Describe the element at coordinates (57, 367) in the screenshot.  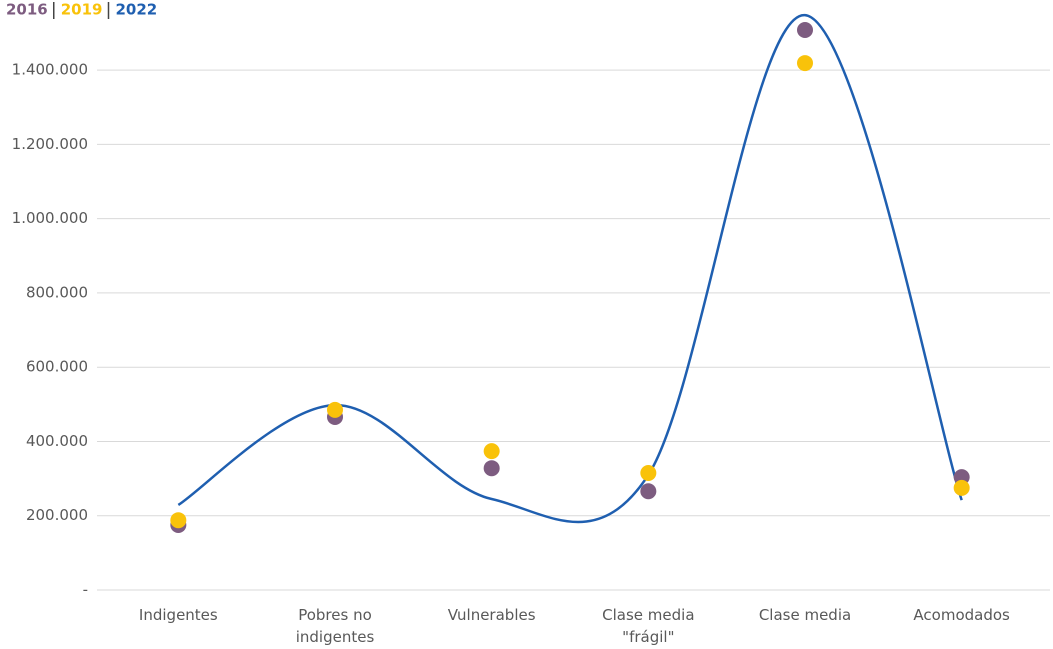
I see `y-tick-label: 600.000` at that location.